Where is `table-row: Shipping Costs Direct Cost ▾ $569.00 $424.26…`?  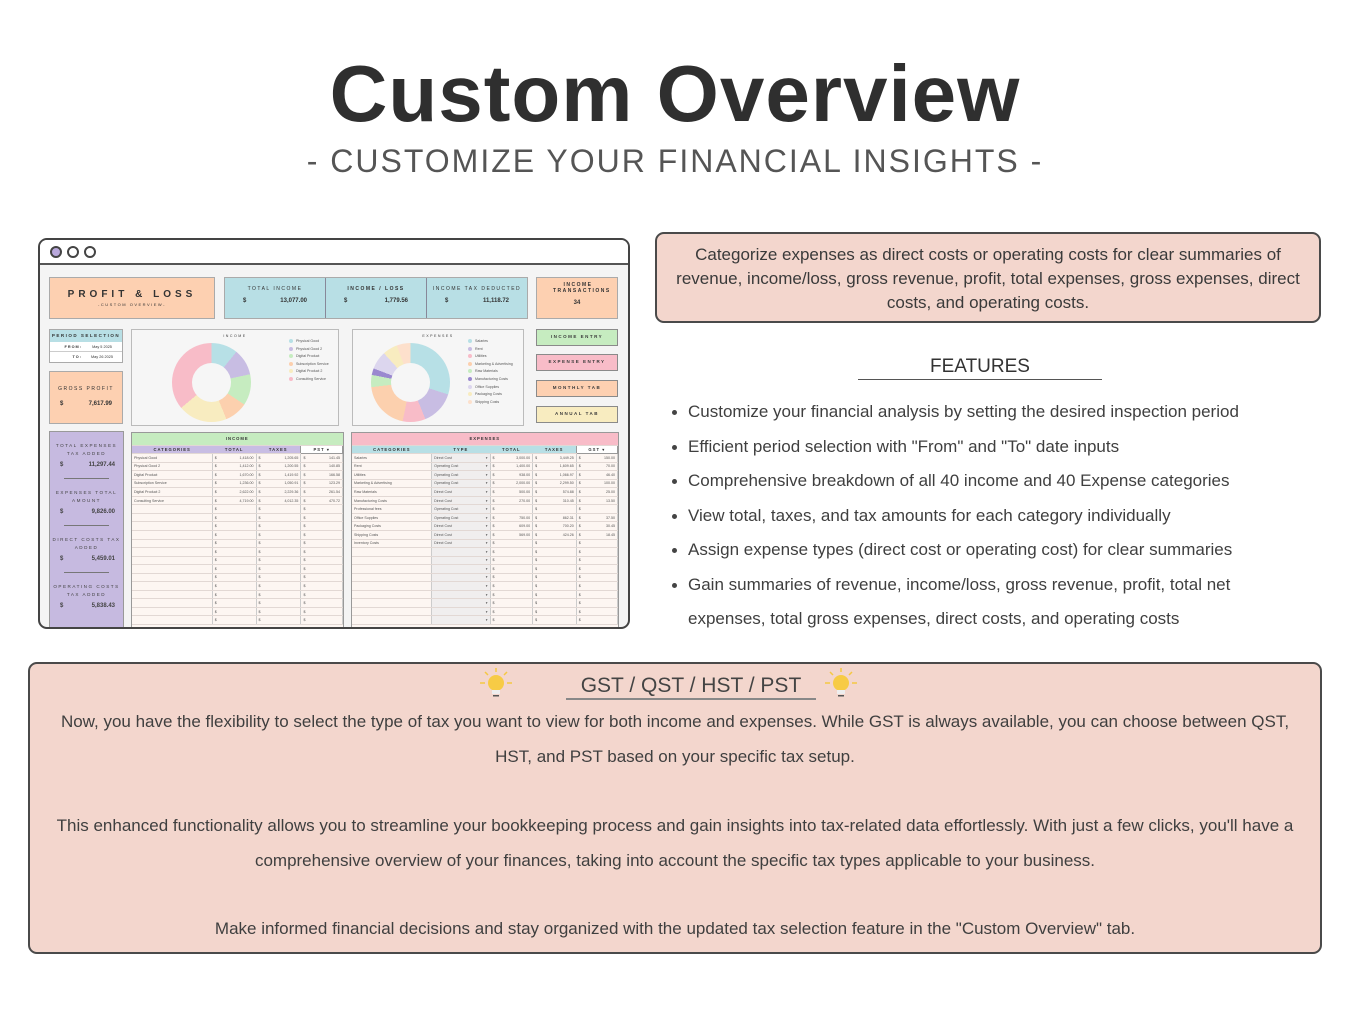 table-row: Shipping Costs Direct Cost ▾ $569.00 $424.26… is located at coordinates (485, 535).